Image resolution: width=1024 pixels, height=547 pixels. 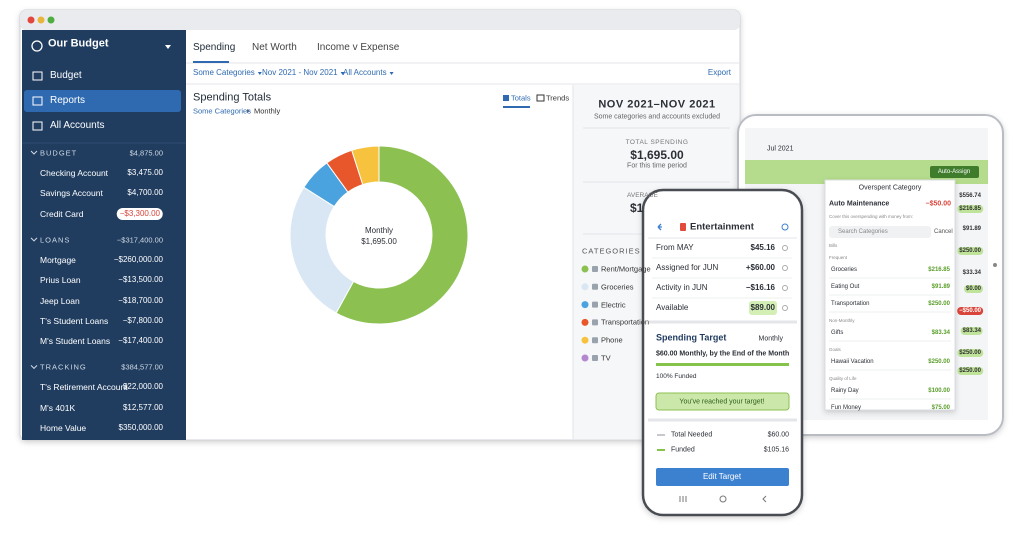 What do you see at coordinates (358, 47) in the screenshot?
I see `tab: Income v Expense` at bounding box center [358, 47].